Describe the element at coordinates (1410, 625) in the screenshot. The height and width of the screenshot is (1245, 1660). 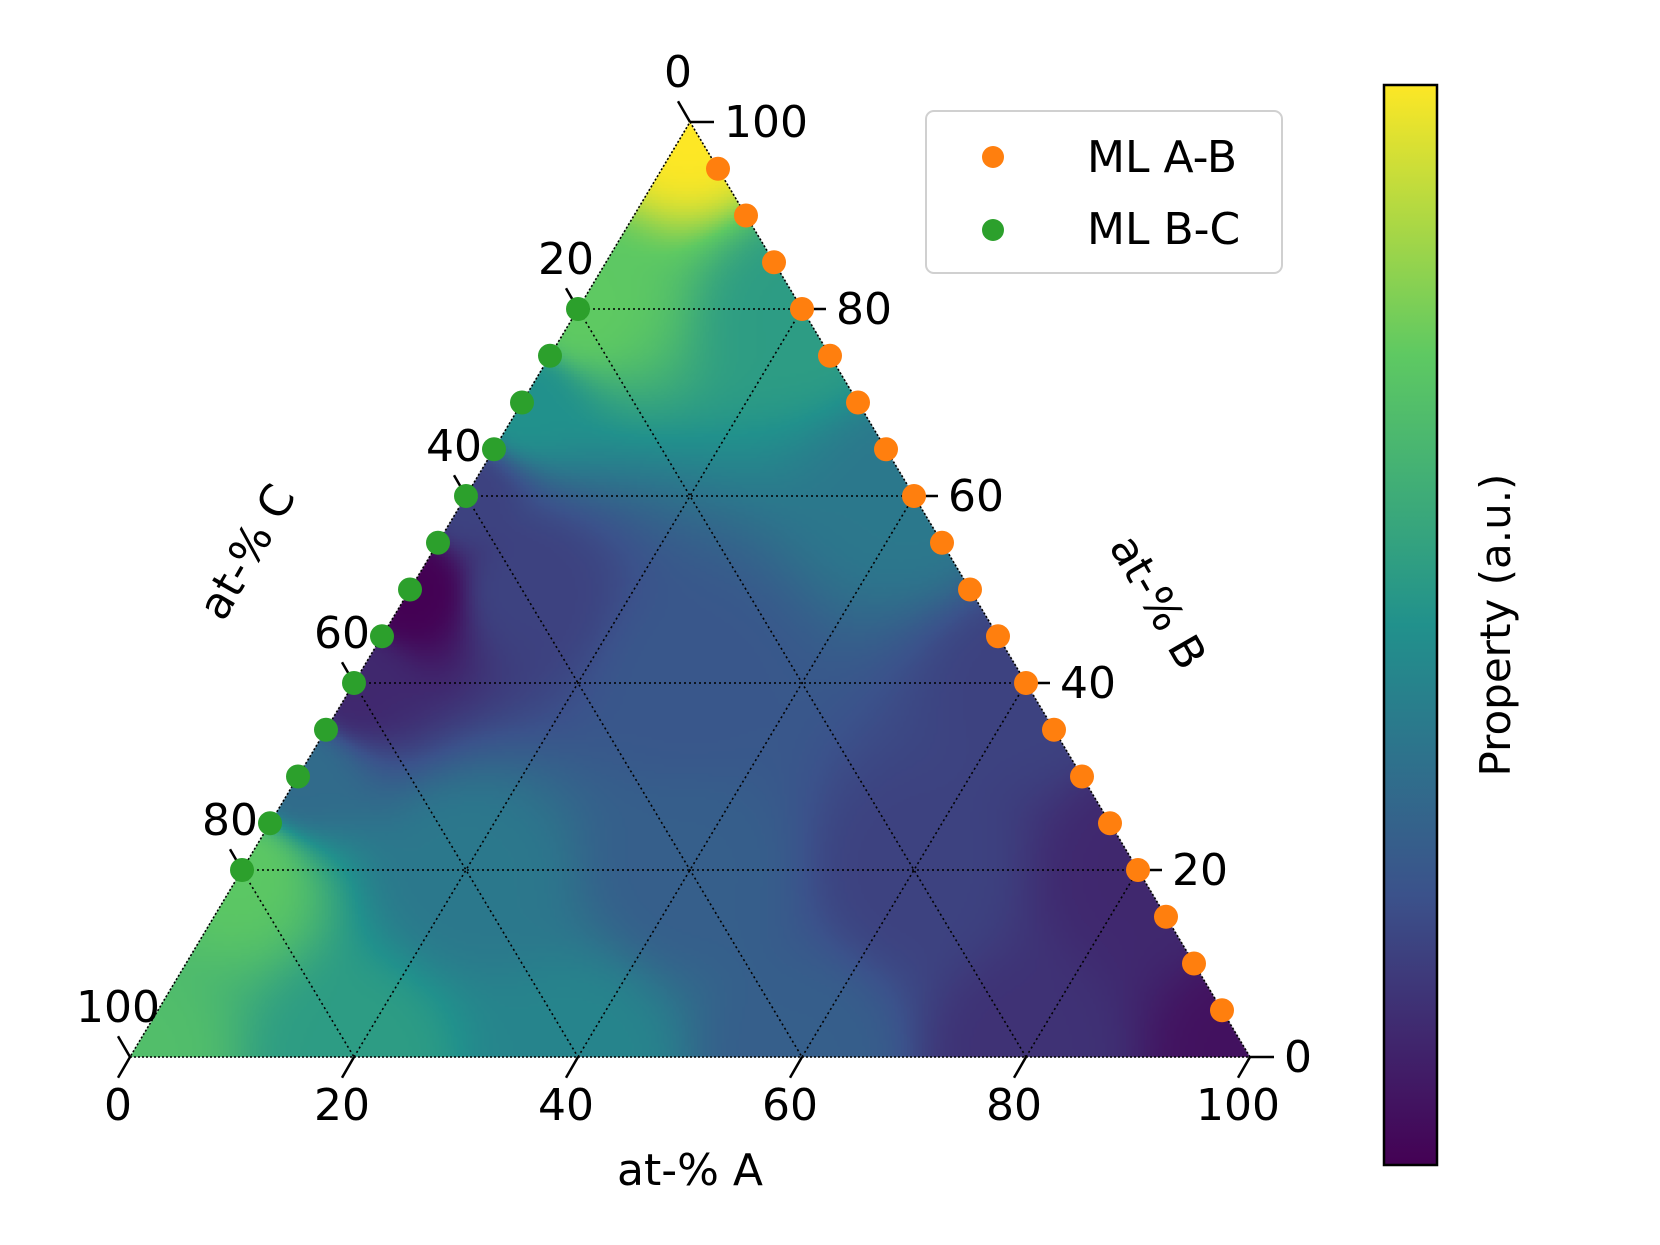
I see `colorbar-gradient` at that location.